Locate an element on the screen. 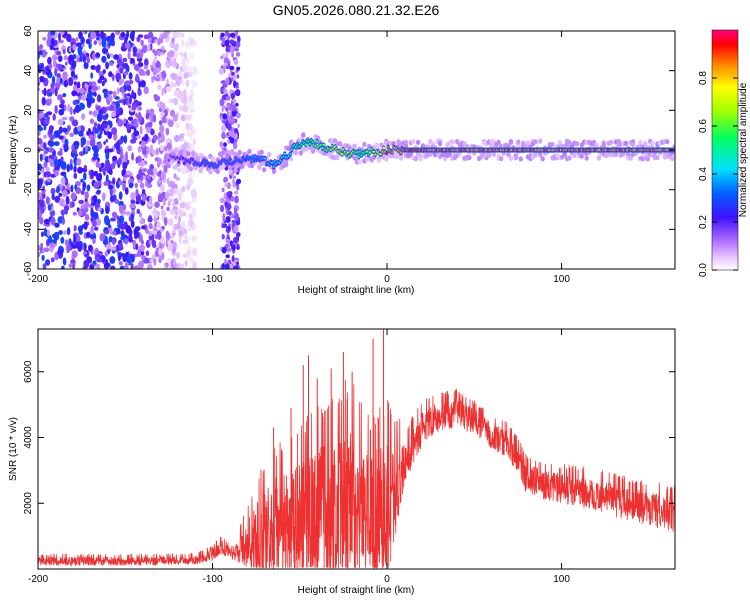 The height and width of the screenshot is (600, 750). spec-x-tick-label: 0 is located at coordinates (387, 279).